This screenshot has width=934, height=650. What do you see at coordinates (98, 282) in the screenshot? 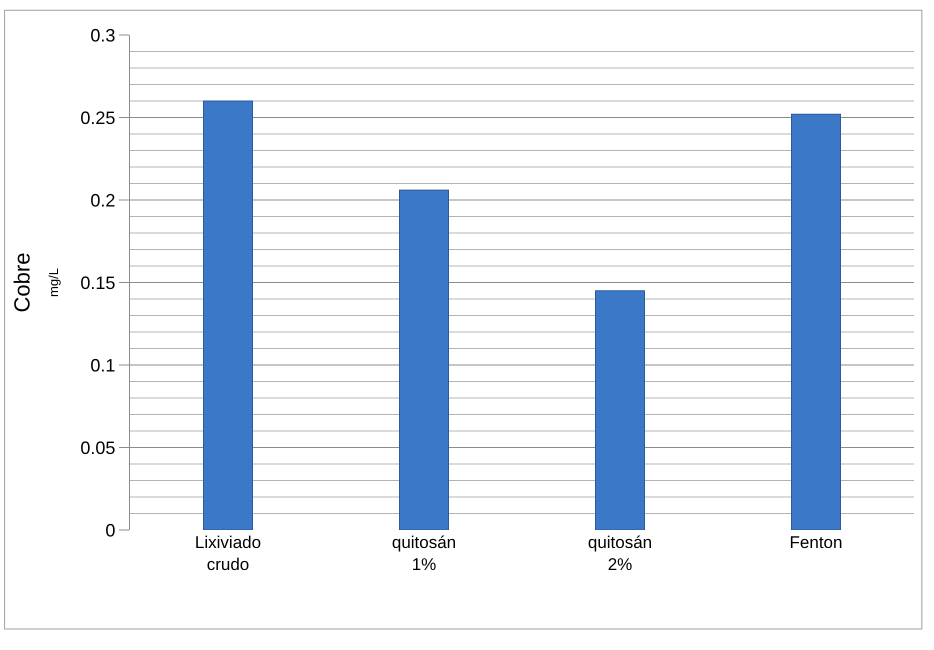
I see `y-tick-label: 0.15` at bounding box center [98, 282].